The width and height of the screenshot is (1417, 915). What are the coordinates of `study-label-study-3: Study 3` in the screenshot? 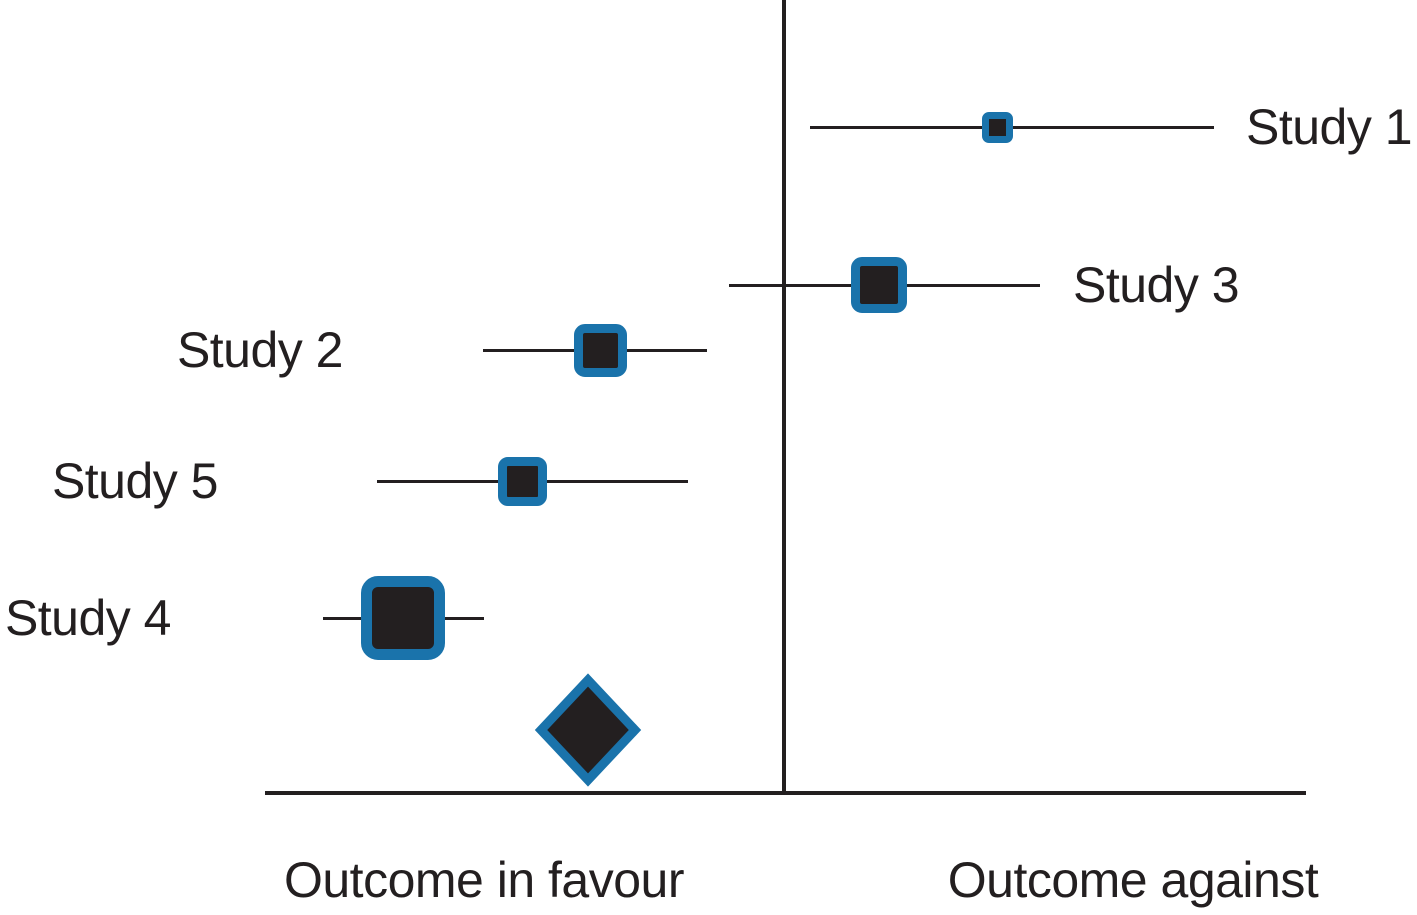 It's located at (1156, 285).